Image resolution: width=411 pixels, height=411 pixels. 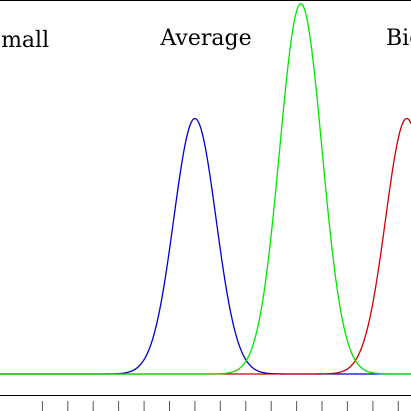 What do you see at coordinates (24, 40) in the screenshot?
I see `series-label-small: Small` at bounding box center [24, 40].